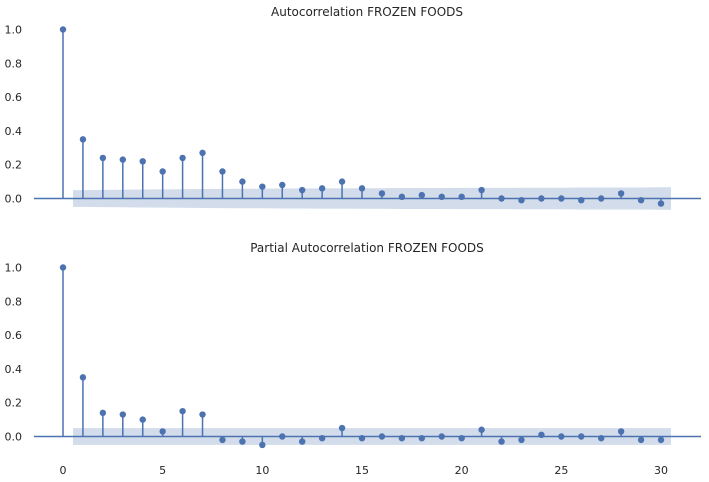  What do you see at coordinates (561, 470) in the screenshot?
I see `x-tick-label: 25` at bounding box center [561, 470].